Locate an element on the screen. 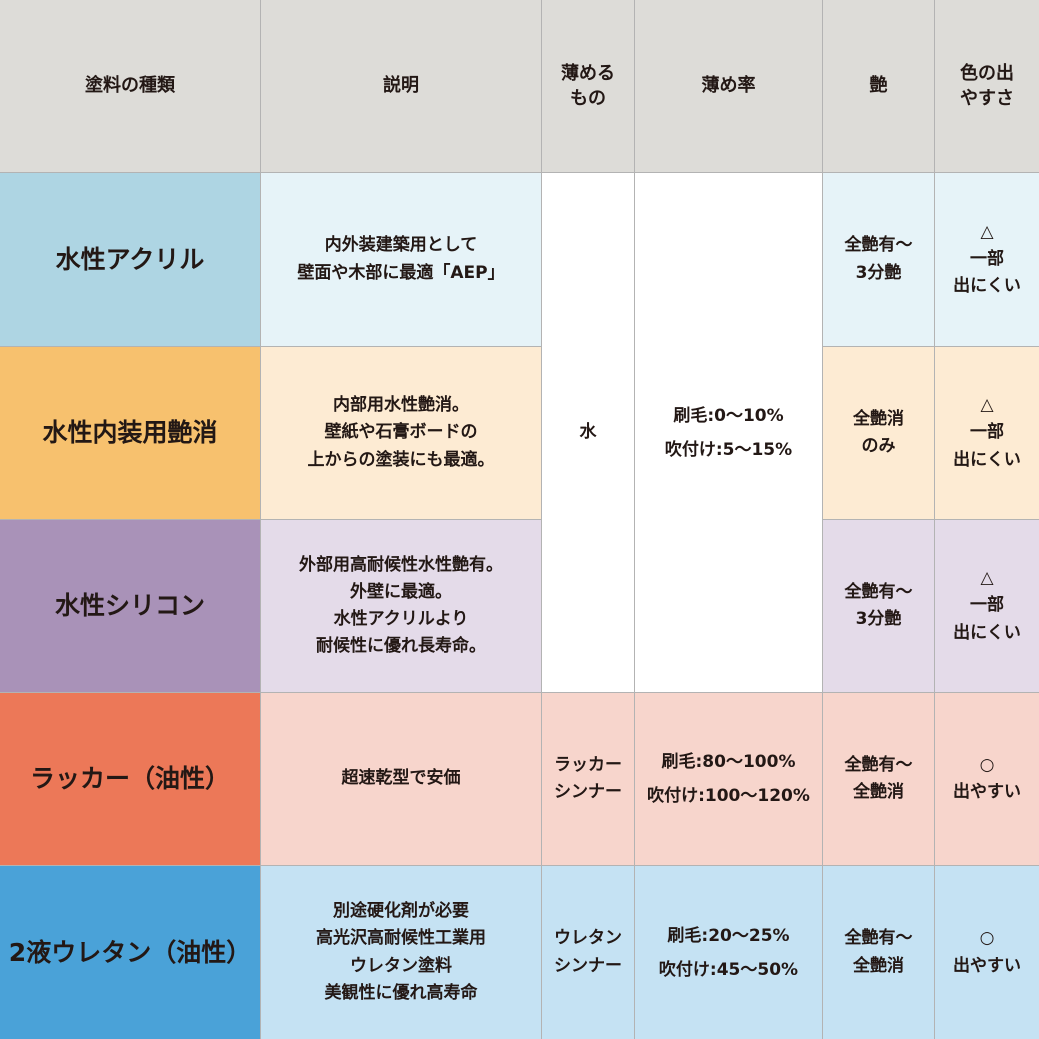  description-cell: 外部用高耐候性水性艶有。 外壁に最適。 水性アクリルより 耐候性に優れ長寿命。 is located at coordinates (401, 606).